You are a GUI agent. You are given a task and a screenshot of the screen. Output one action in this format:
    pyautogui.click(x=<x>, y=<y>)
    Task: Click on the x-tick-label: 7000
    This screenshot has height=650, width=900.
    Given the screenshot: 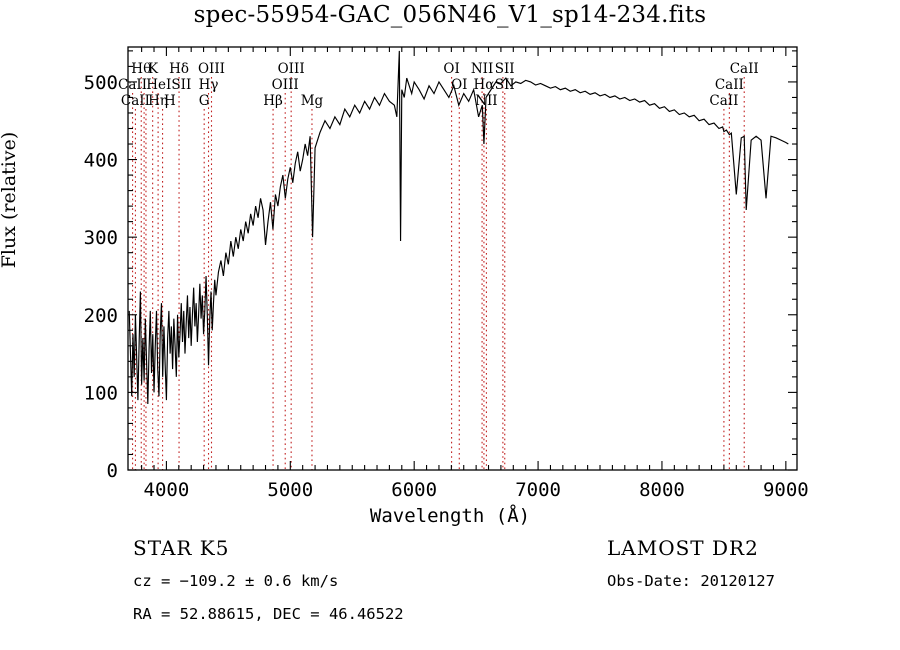 What is the action you would take?
    pyautogui.click(x=538, y=490)
    